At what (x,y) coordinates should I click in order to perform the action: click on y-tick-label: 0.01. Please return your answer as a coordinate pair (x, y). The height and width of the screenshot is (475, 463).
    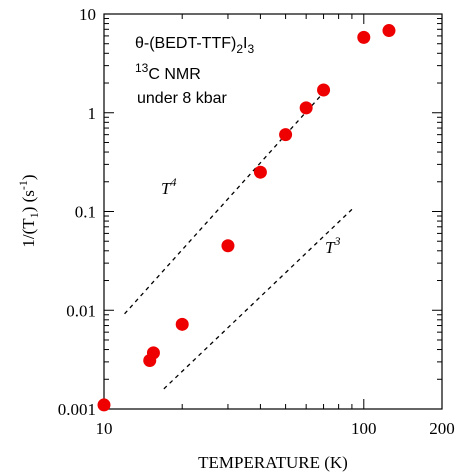
    Looking at the image, I should click on (81, 310).